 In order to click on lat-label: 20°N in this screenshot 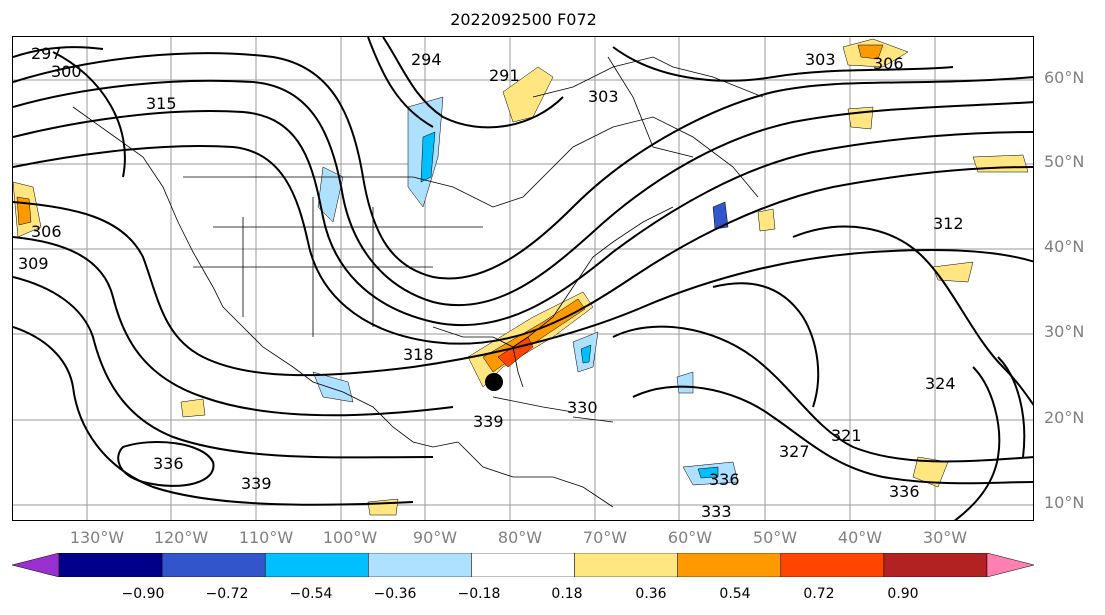, I will do `click(1064, 417)`.